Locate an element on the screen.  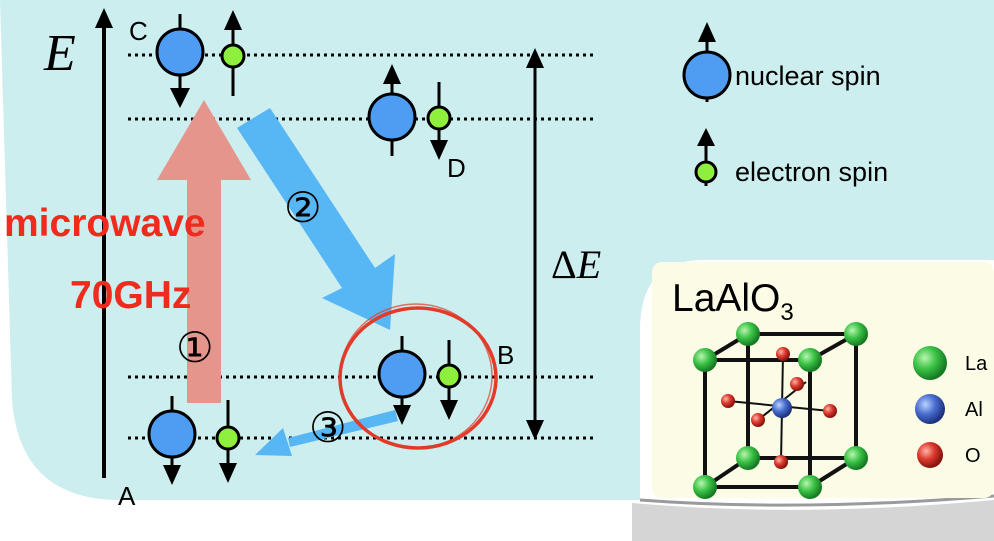
lattice-atoms is located at coordinates (780, 410).